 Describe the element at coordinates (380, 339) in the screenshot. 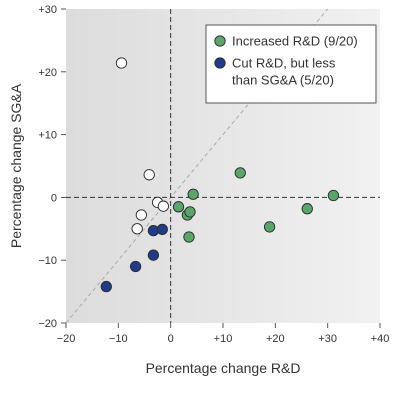

I see `x-tick-label: +40` at that location.